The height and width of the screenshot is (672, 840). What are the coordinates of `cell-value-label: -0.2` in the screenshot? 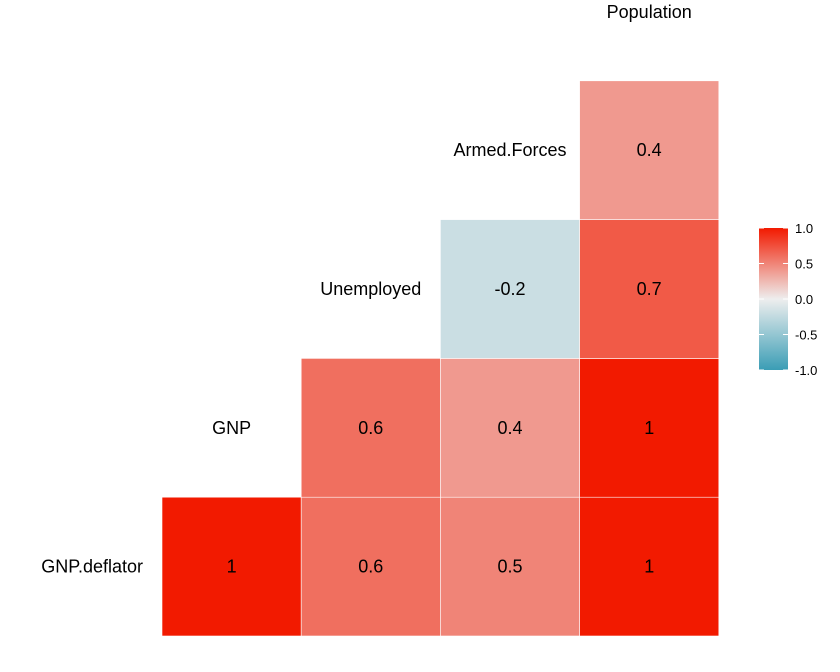 It's located at (509, 289).